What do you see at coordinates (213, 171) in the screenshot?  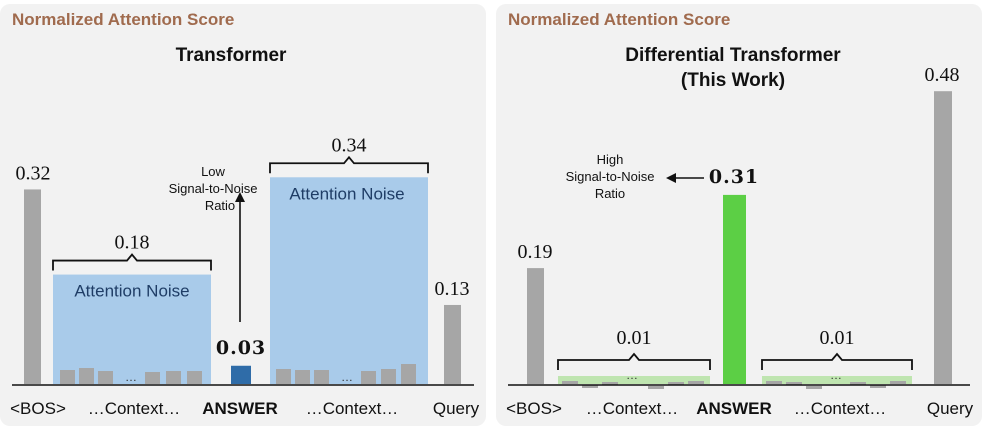 I see `snr-annotation-line-1: Low` at bounding box center [213, 171].